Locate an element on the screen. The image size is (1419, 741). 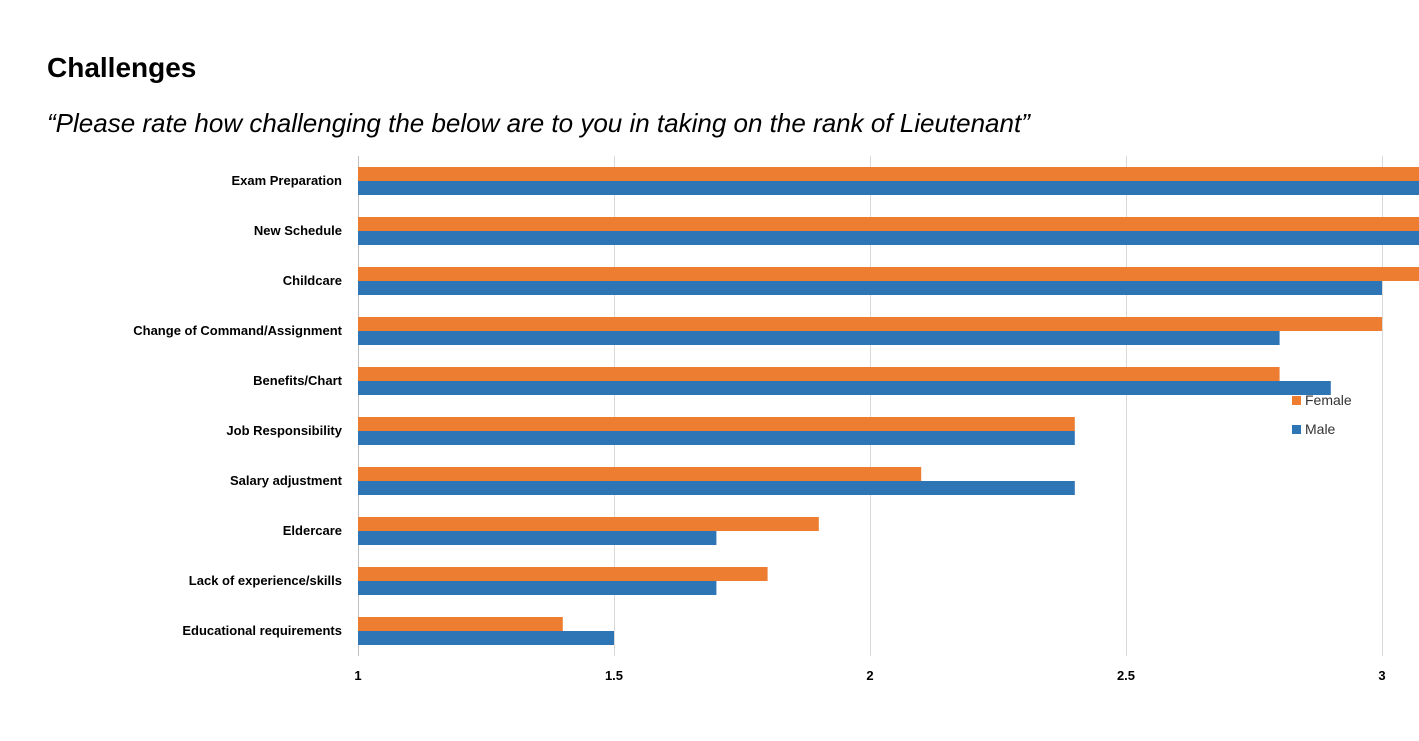
category-label: Educational requirements is located at coordinates (262, 630).